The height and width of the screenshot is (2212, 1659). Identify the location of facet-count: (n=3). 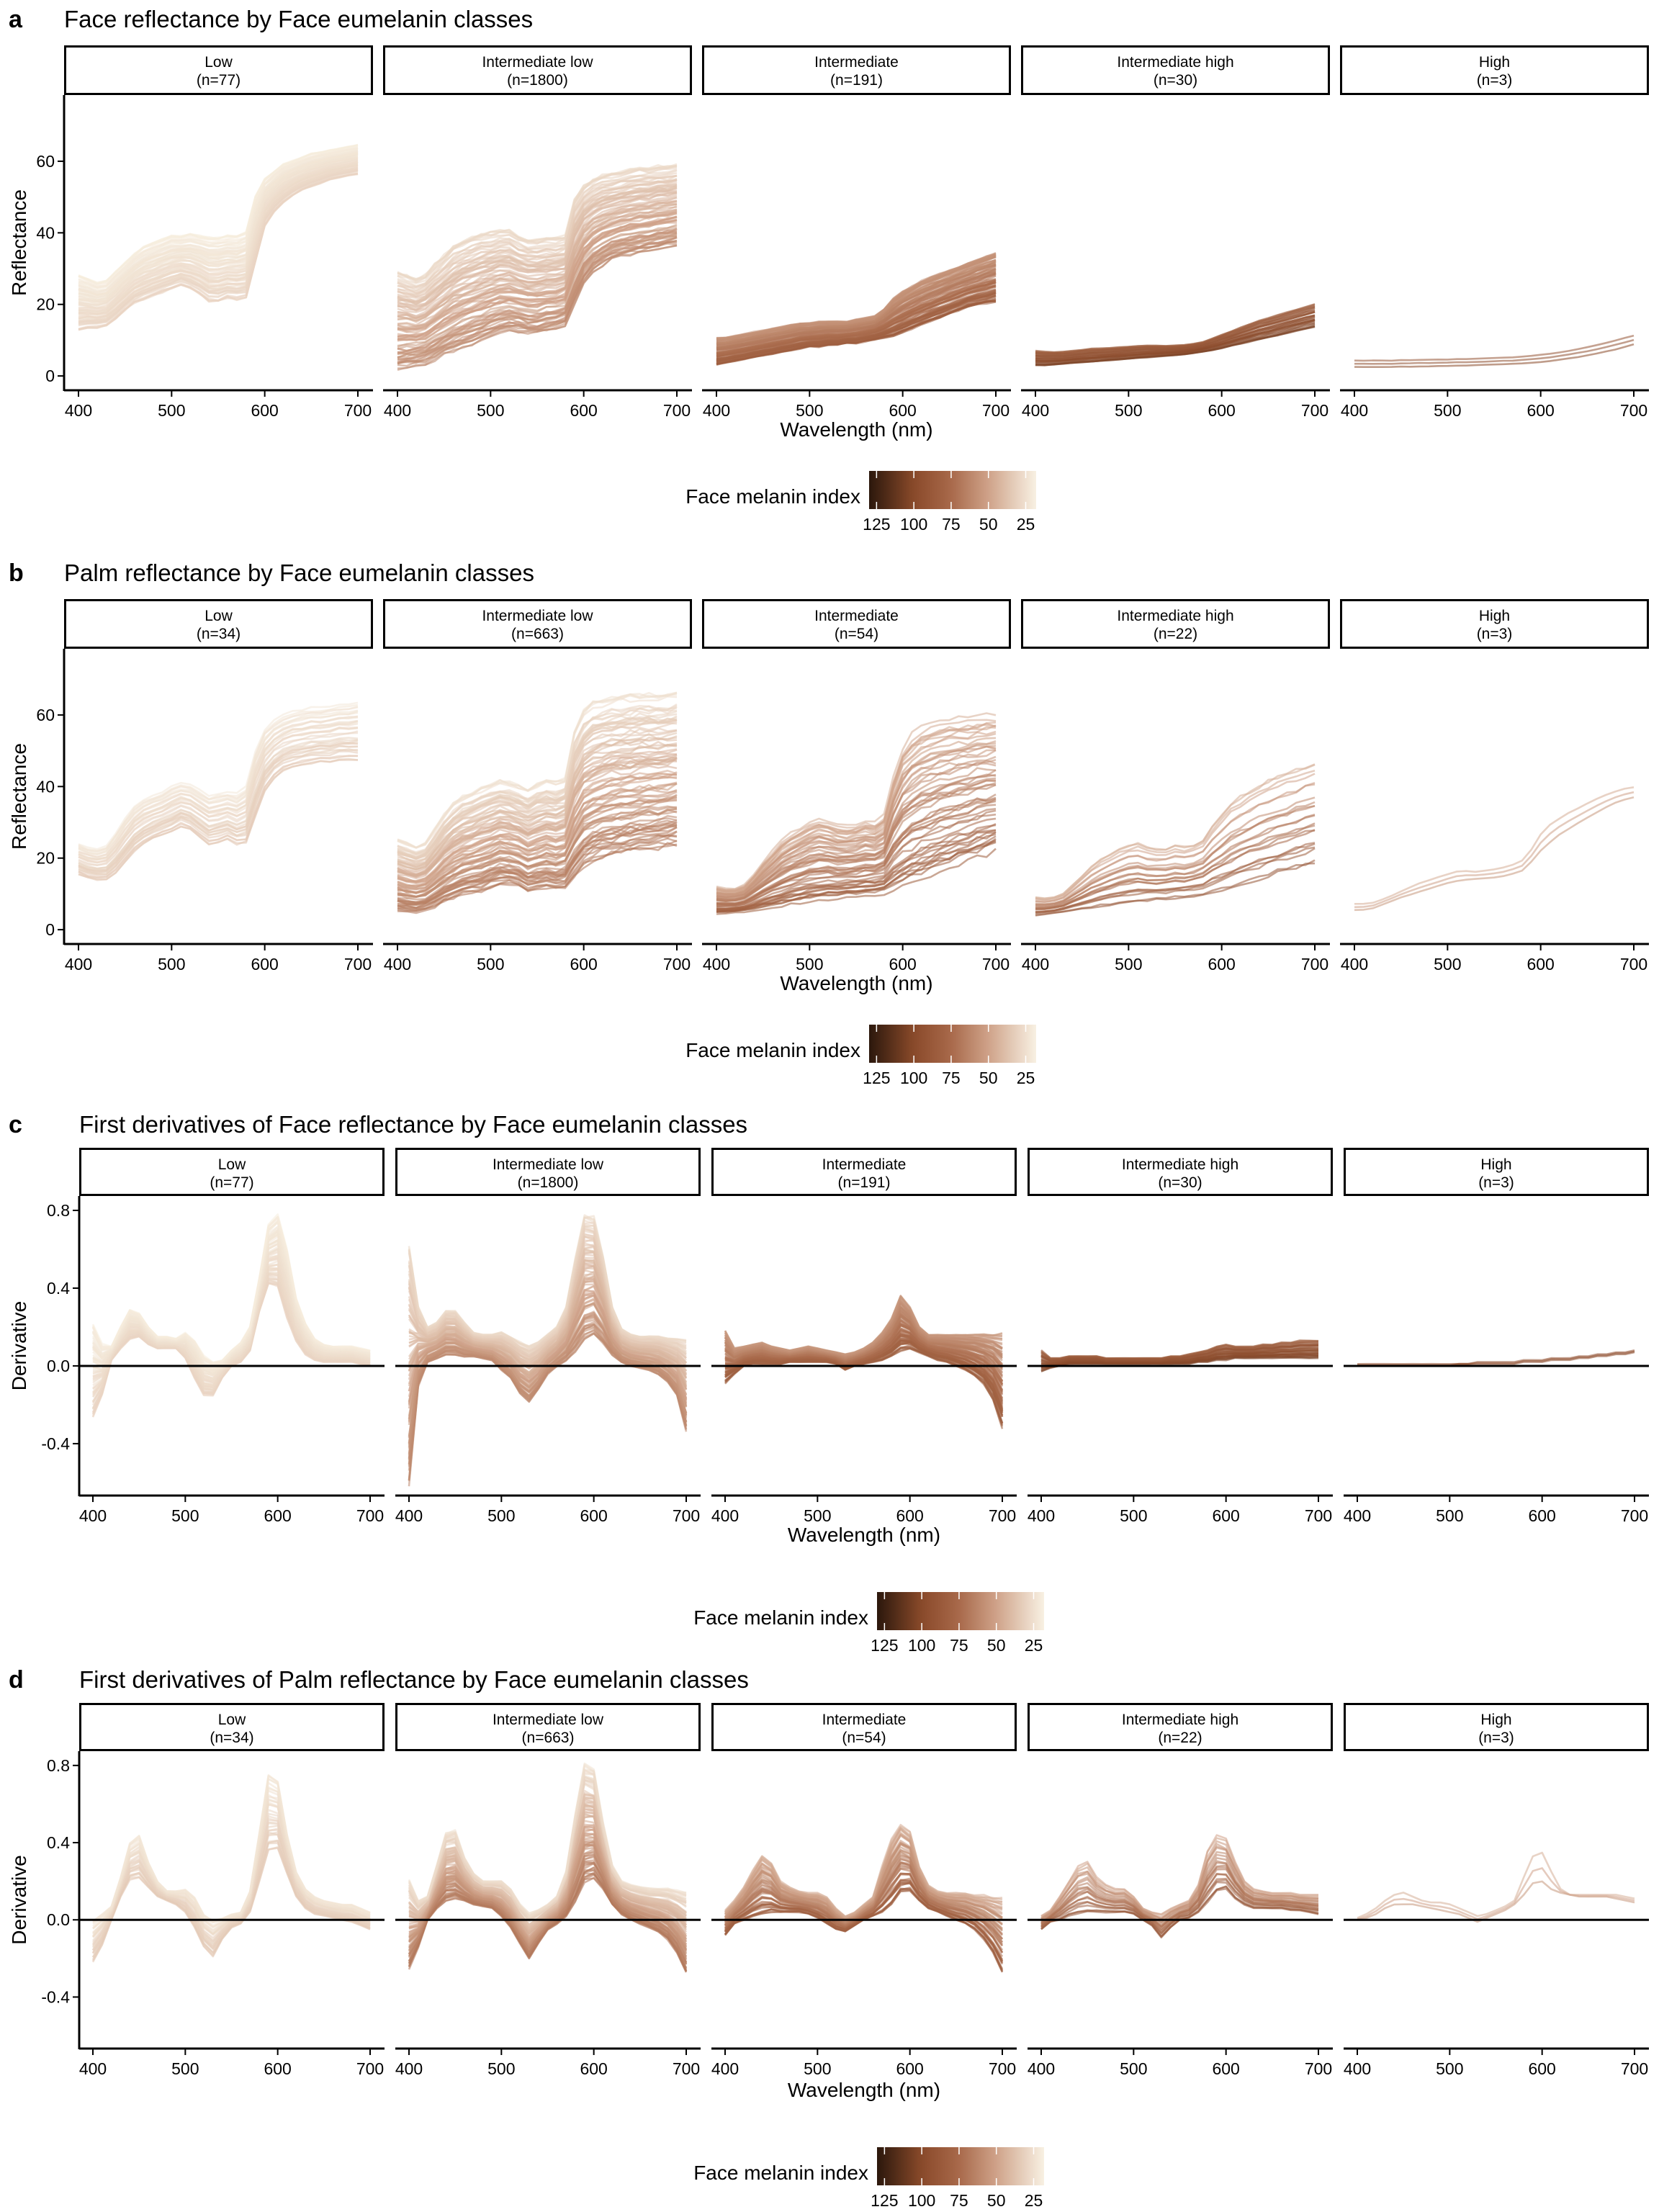
(1495, 634).